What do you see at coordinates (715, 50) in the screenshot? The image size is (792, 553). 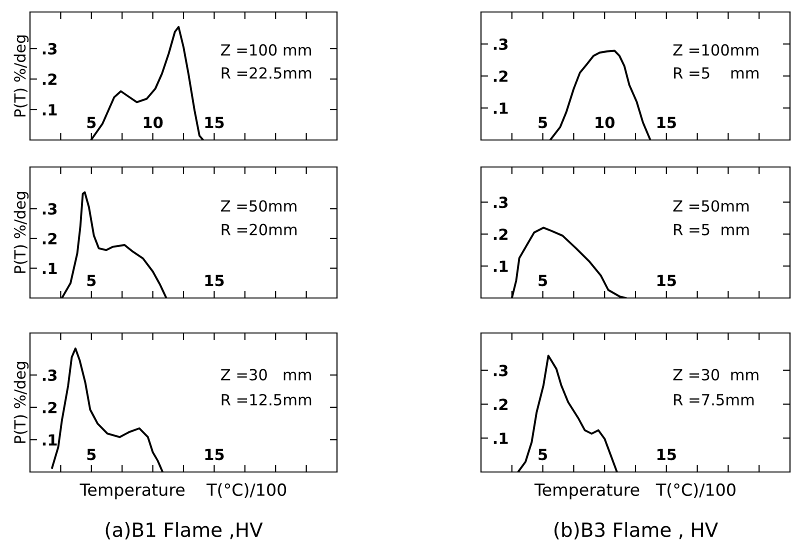 I see `annotation: Z =100mm` at bounding box center [715, 50].